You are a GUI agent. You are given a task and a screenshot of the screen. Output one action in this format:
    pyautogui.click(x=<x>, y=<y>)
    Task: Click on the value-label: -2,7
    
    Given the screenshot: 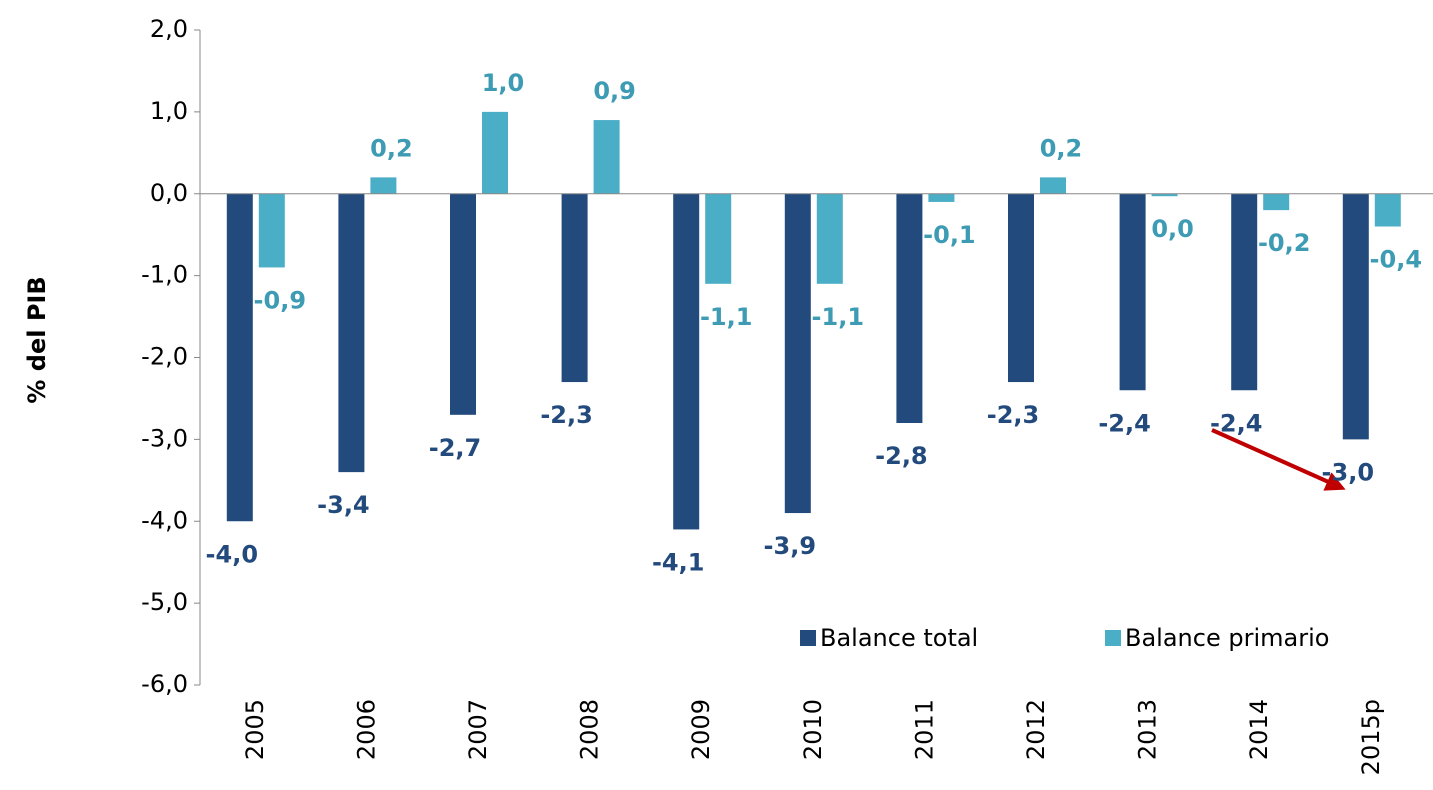 What is the action you would take?
    pyautogui.click(x=455, y=448)
    